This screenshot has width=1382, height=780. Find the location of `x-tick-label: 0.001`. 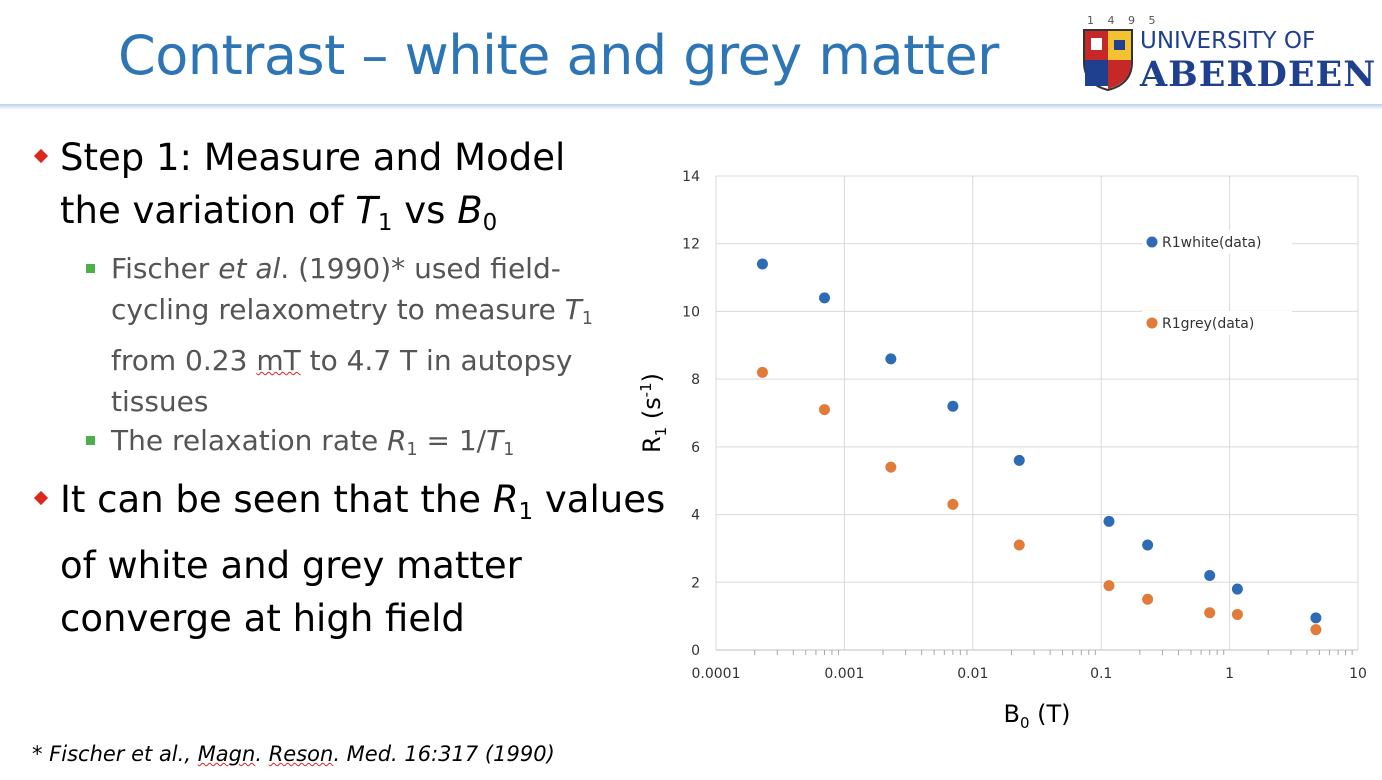

x-tick-label: 0.001 is located at coordinates (844, 674).